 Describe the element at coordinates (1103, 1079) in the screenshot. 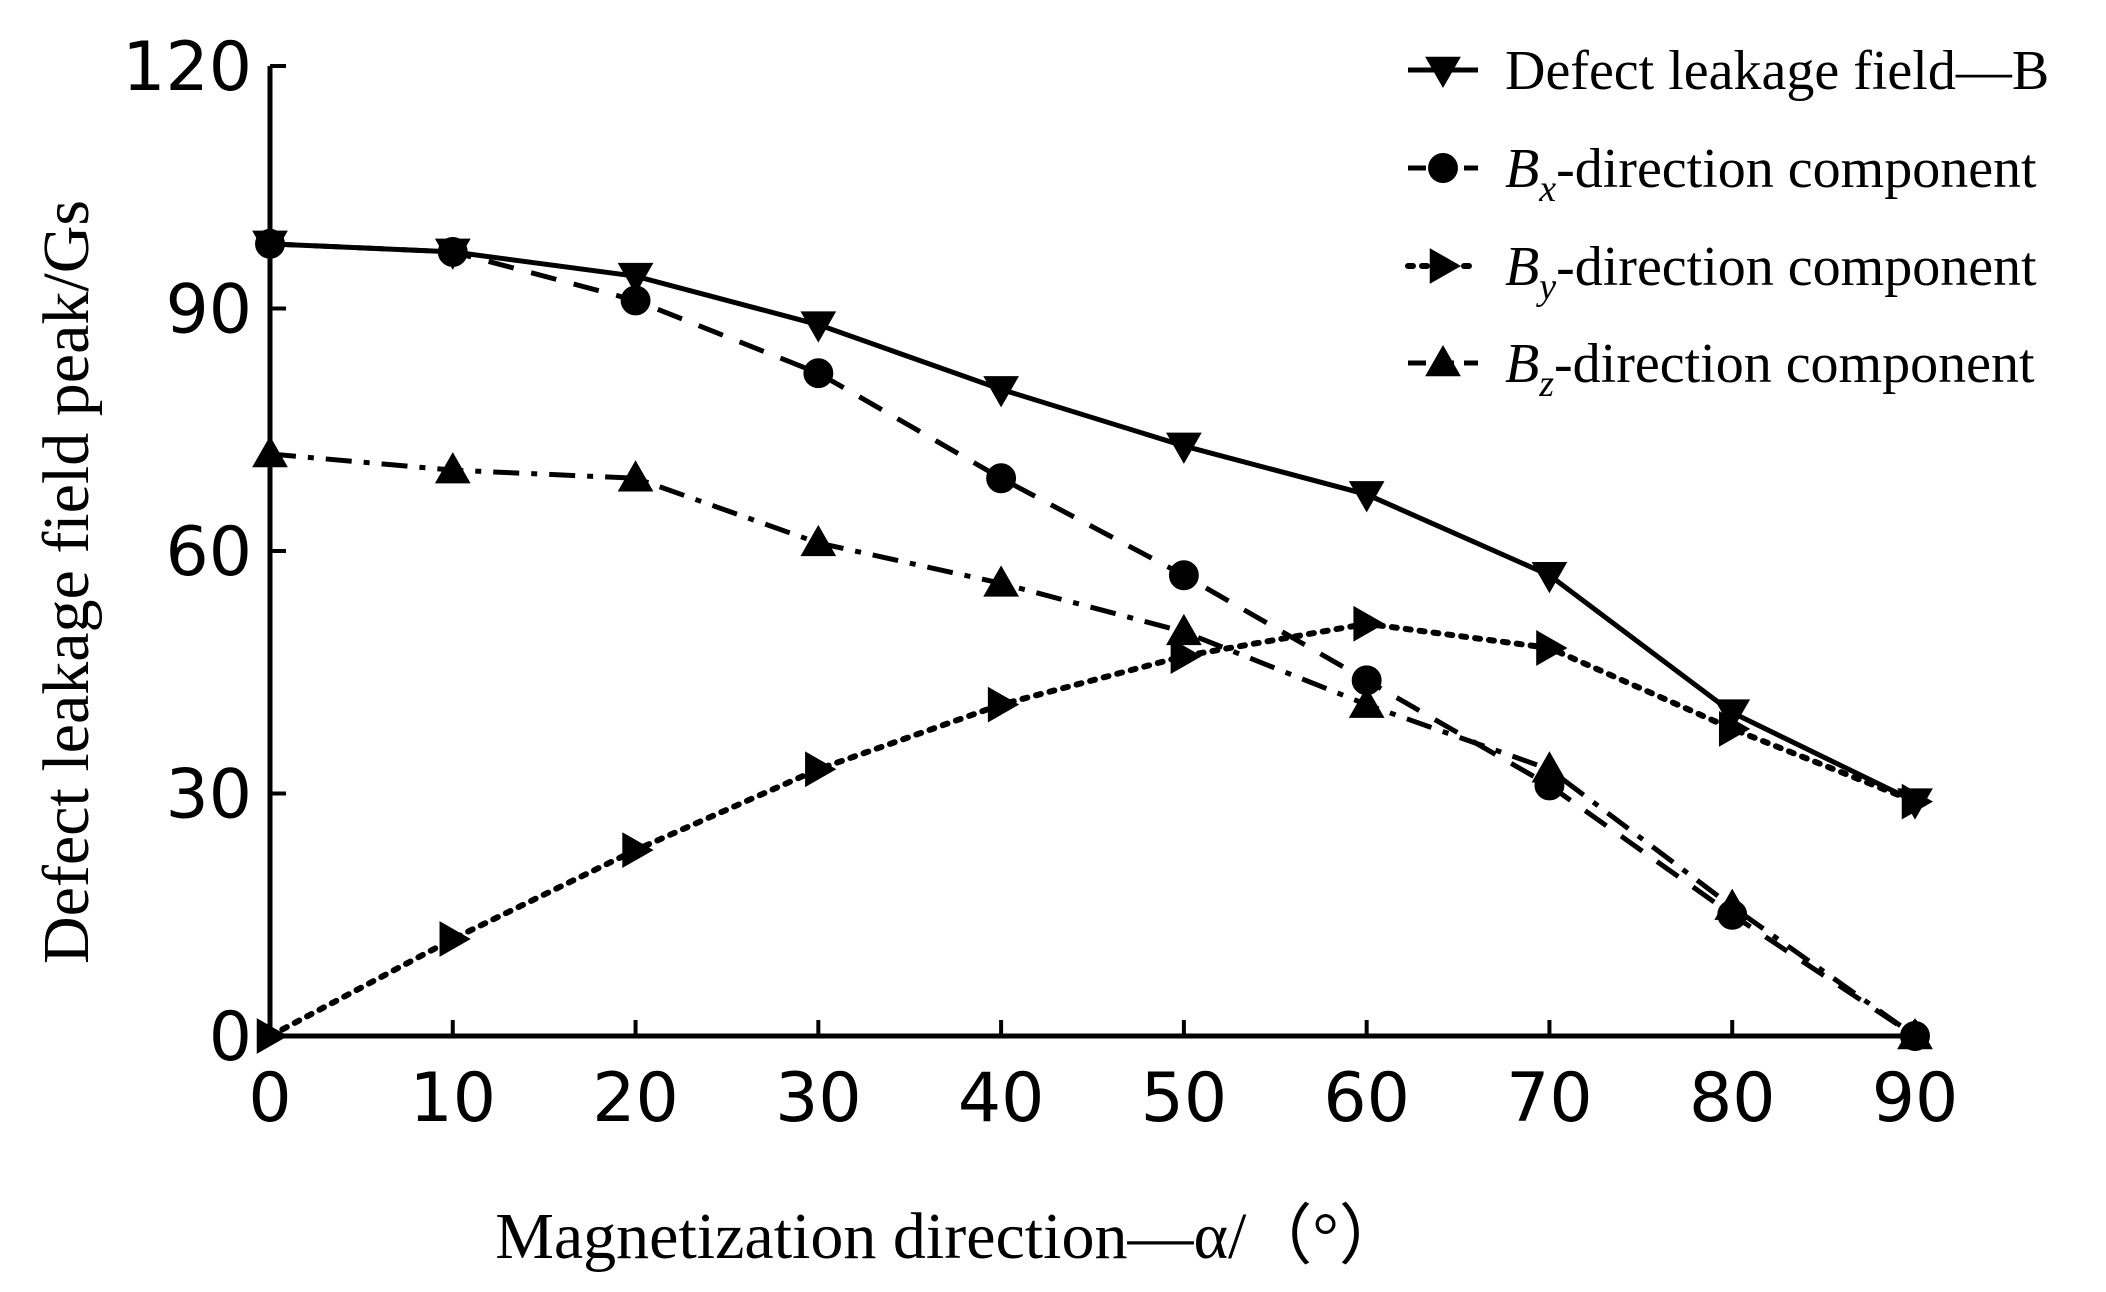

I see `x-ticks: 0 10 20 30 40 50 60 70 80 90` at that location.